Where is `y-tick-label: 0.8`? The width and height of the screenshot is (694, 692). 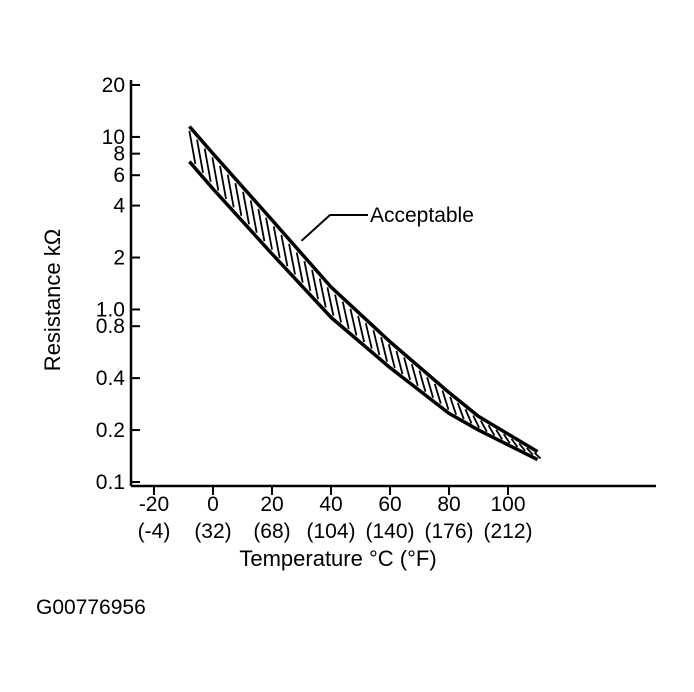 y-tick-label: 0.8 is located at coordinates (110, 326).